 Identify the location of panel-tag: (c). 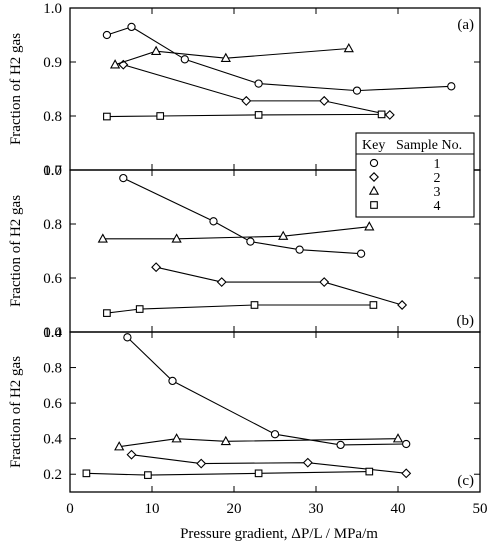
(465, 481).